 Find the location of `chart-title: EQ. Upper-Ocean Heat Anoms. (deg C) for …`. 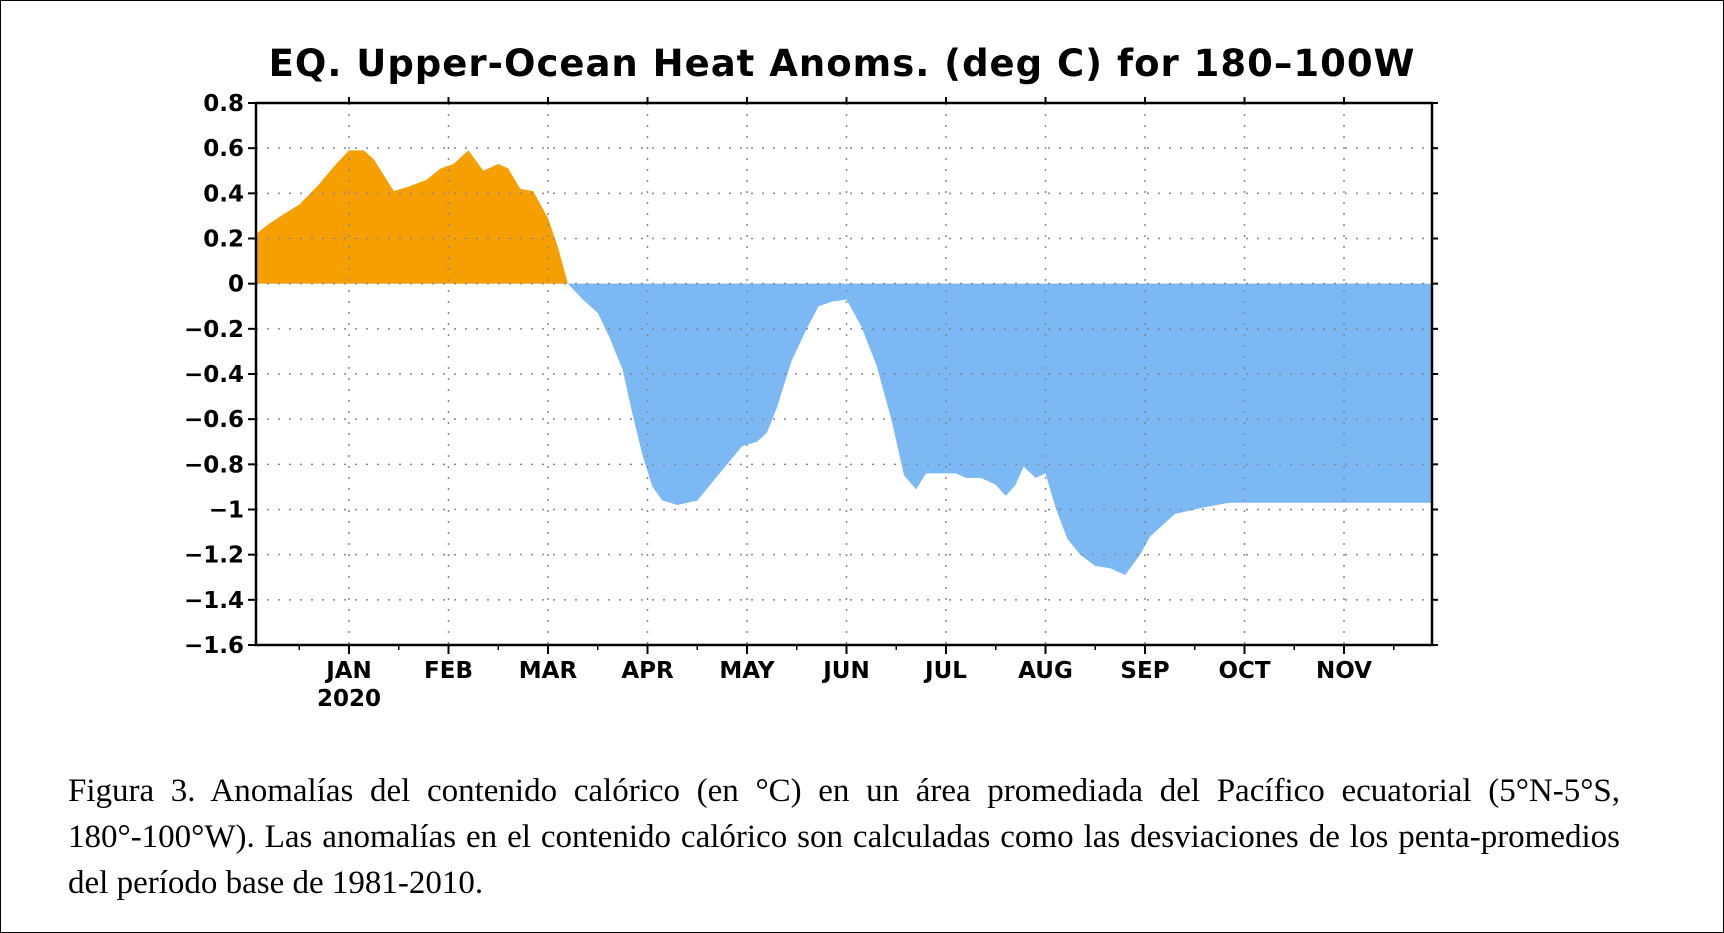

chart-title: EQ. Upper-Ocean Heat Anoms. (deg C) for … is located at coordinates (842, 63).